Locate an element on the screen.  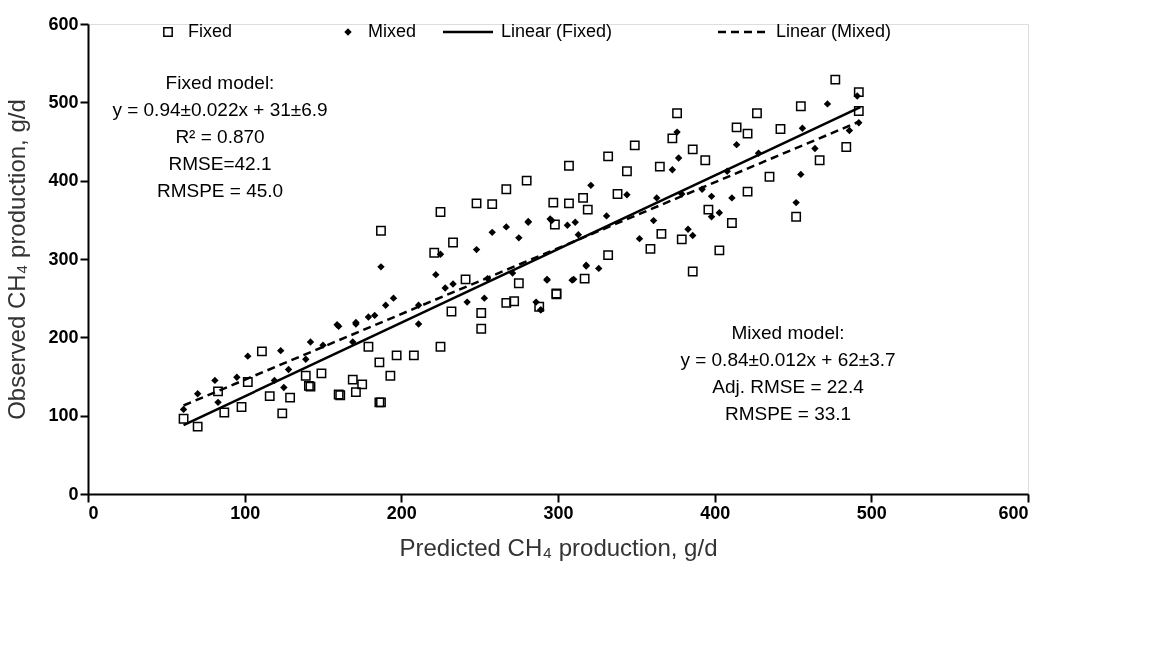
x-tick-label: 600 is located at coordinates (1013, 512).